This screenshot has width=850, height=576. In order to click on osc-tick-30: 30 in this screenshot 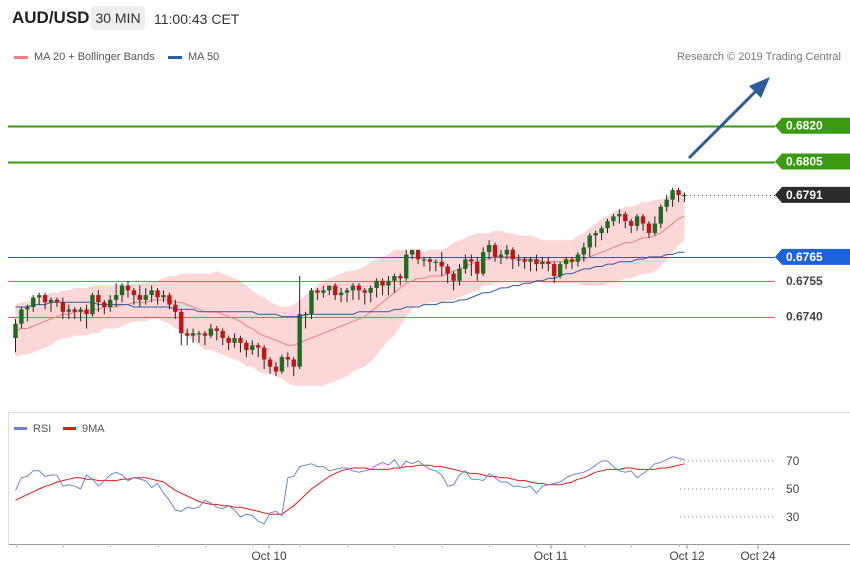, I will do `click(793, 517)`.